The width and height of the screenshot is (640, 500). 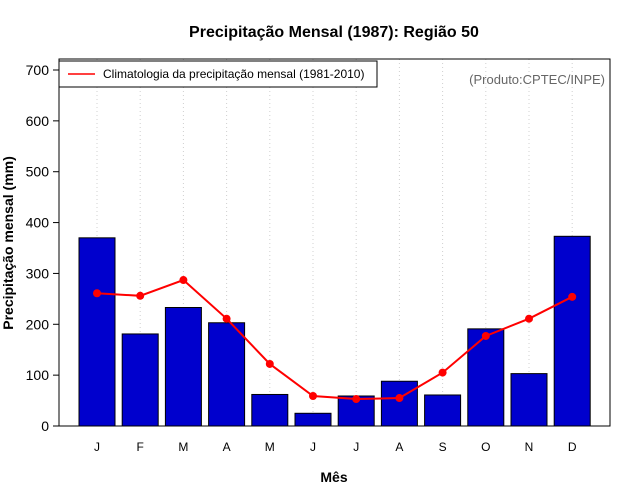 I want to click on chart-title: Precipitação Mensal (1987): Região 50, so click(x=334, y=32).